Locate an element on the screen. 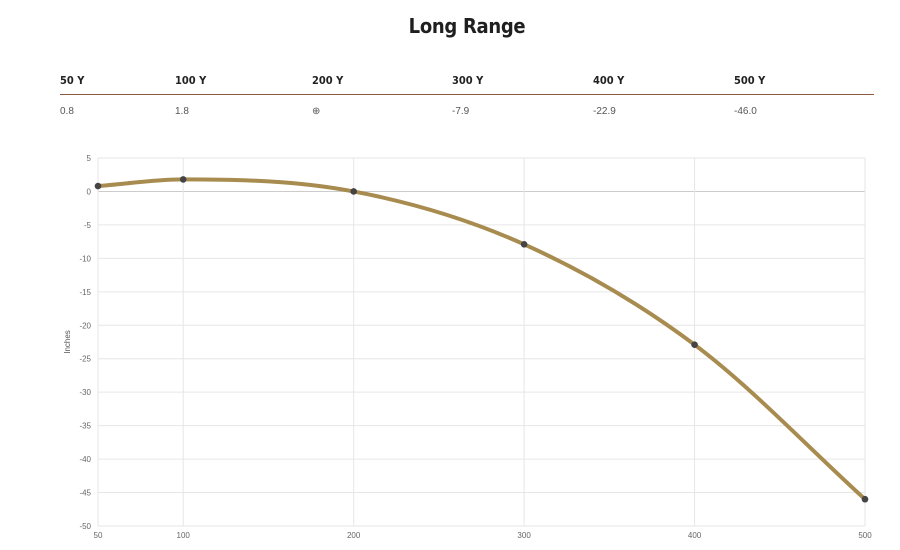  chart-title: Long Range is located at coordinates (467, 26).